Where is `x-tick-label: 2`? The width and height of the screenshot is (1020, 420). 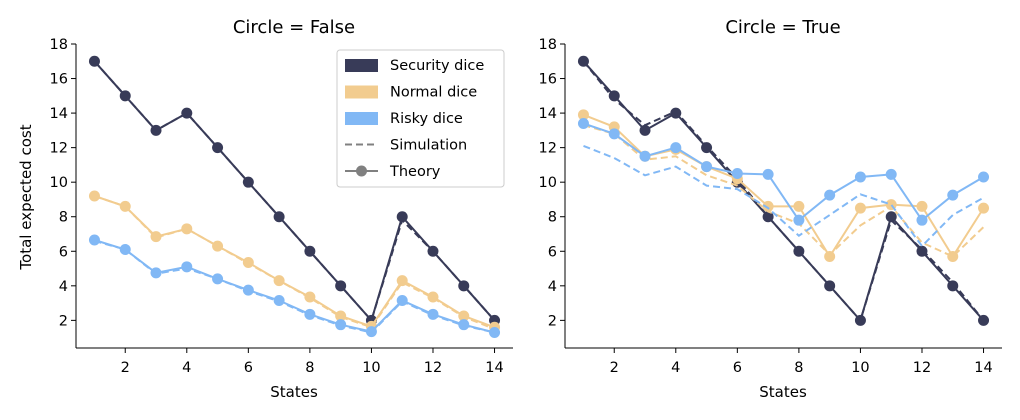 x-tick-label: 2 is located at coordinates (125, 368).